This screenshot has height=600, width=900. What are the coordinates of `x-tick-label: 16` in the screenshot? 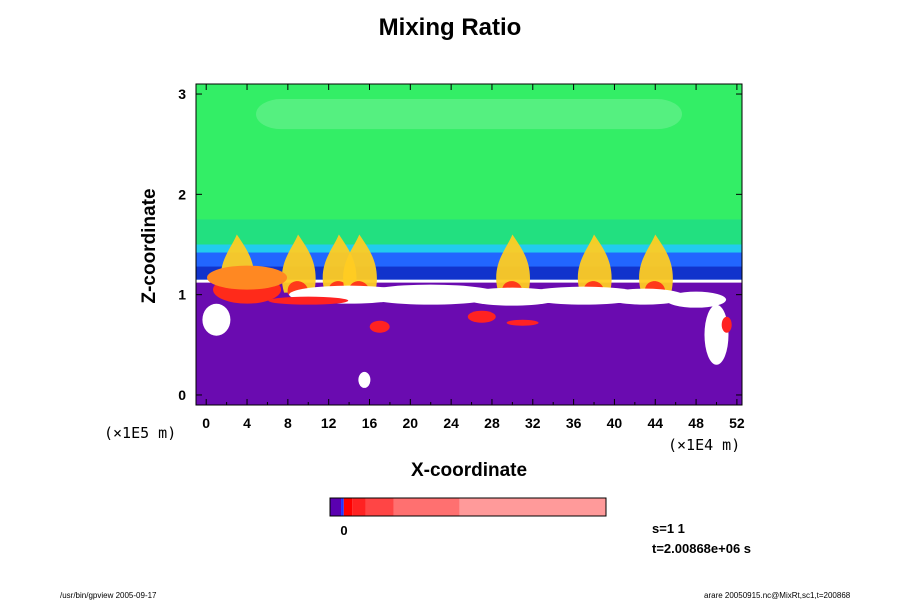 It's located at (370, 423).